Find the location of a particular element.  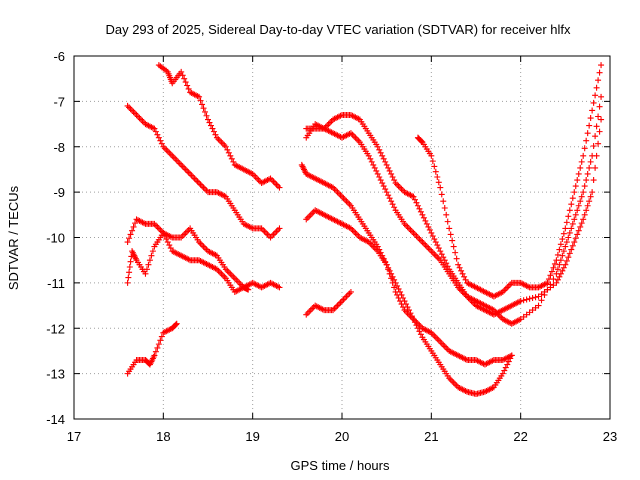

series-a is located at coordinates (203, 171).